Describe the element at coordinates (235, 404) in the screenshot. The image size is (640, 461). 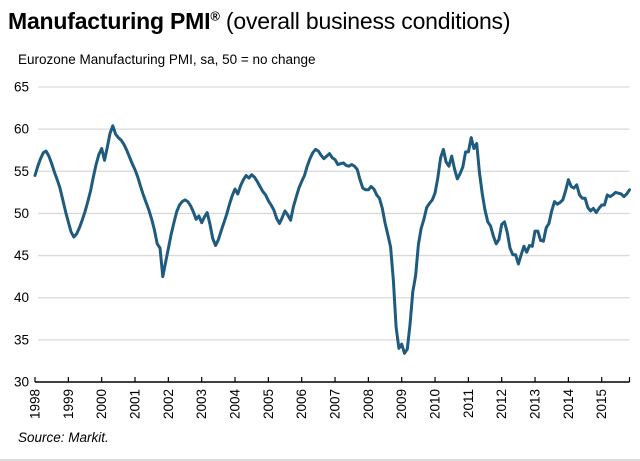
I see `x-tick-label: 2004` at that location.